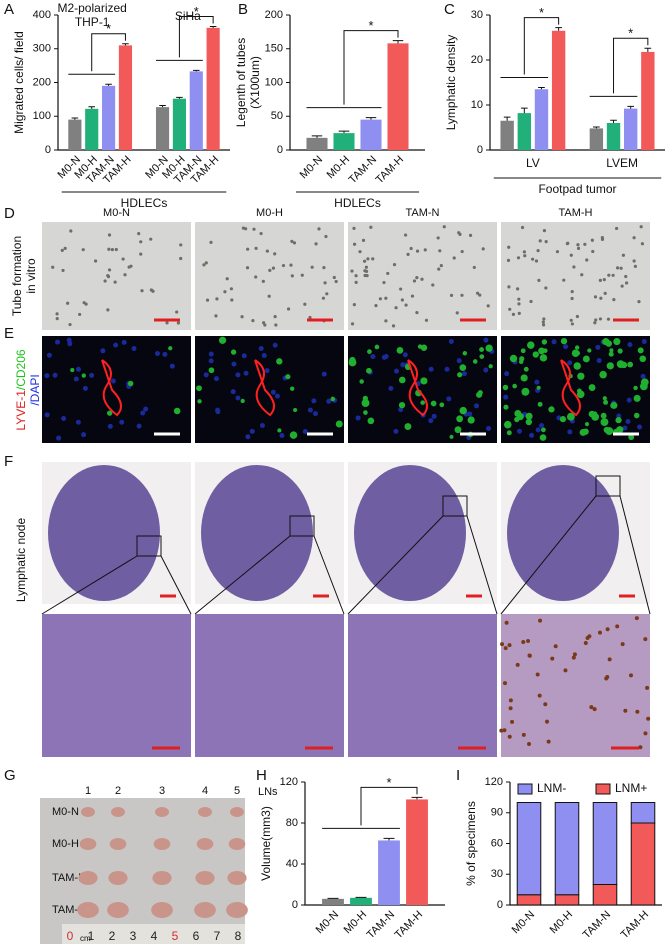  Describe the element at coordinates (268, 792) in the screenshot. I see `g-unit: LNs` at that location.